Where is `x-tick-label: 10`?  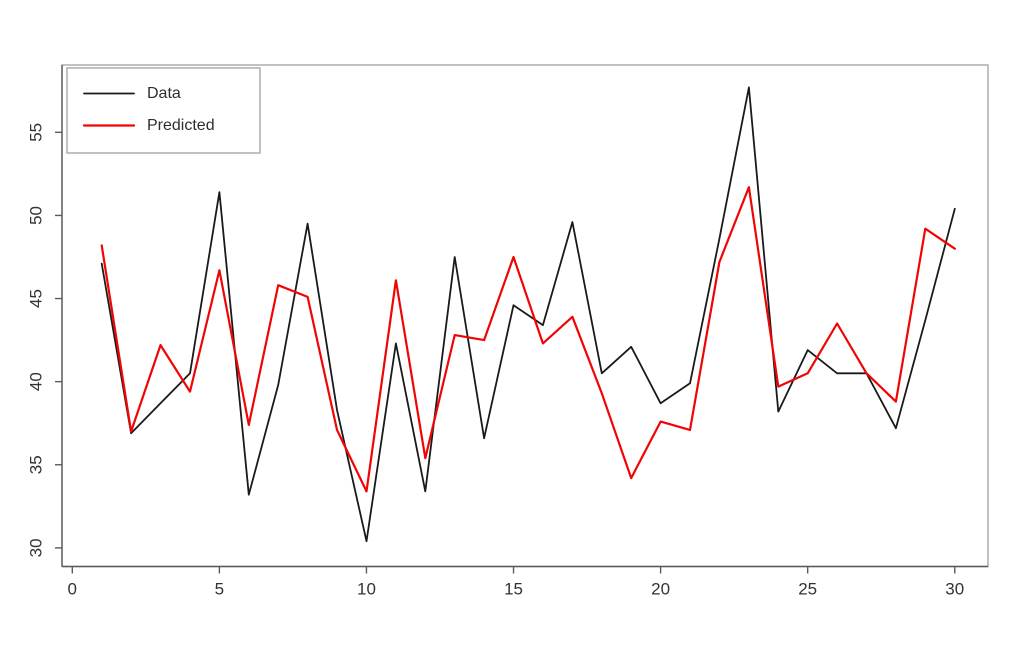
x-tick-label: 10 is located at coordinates (366, 589).